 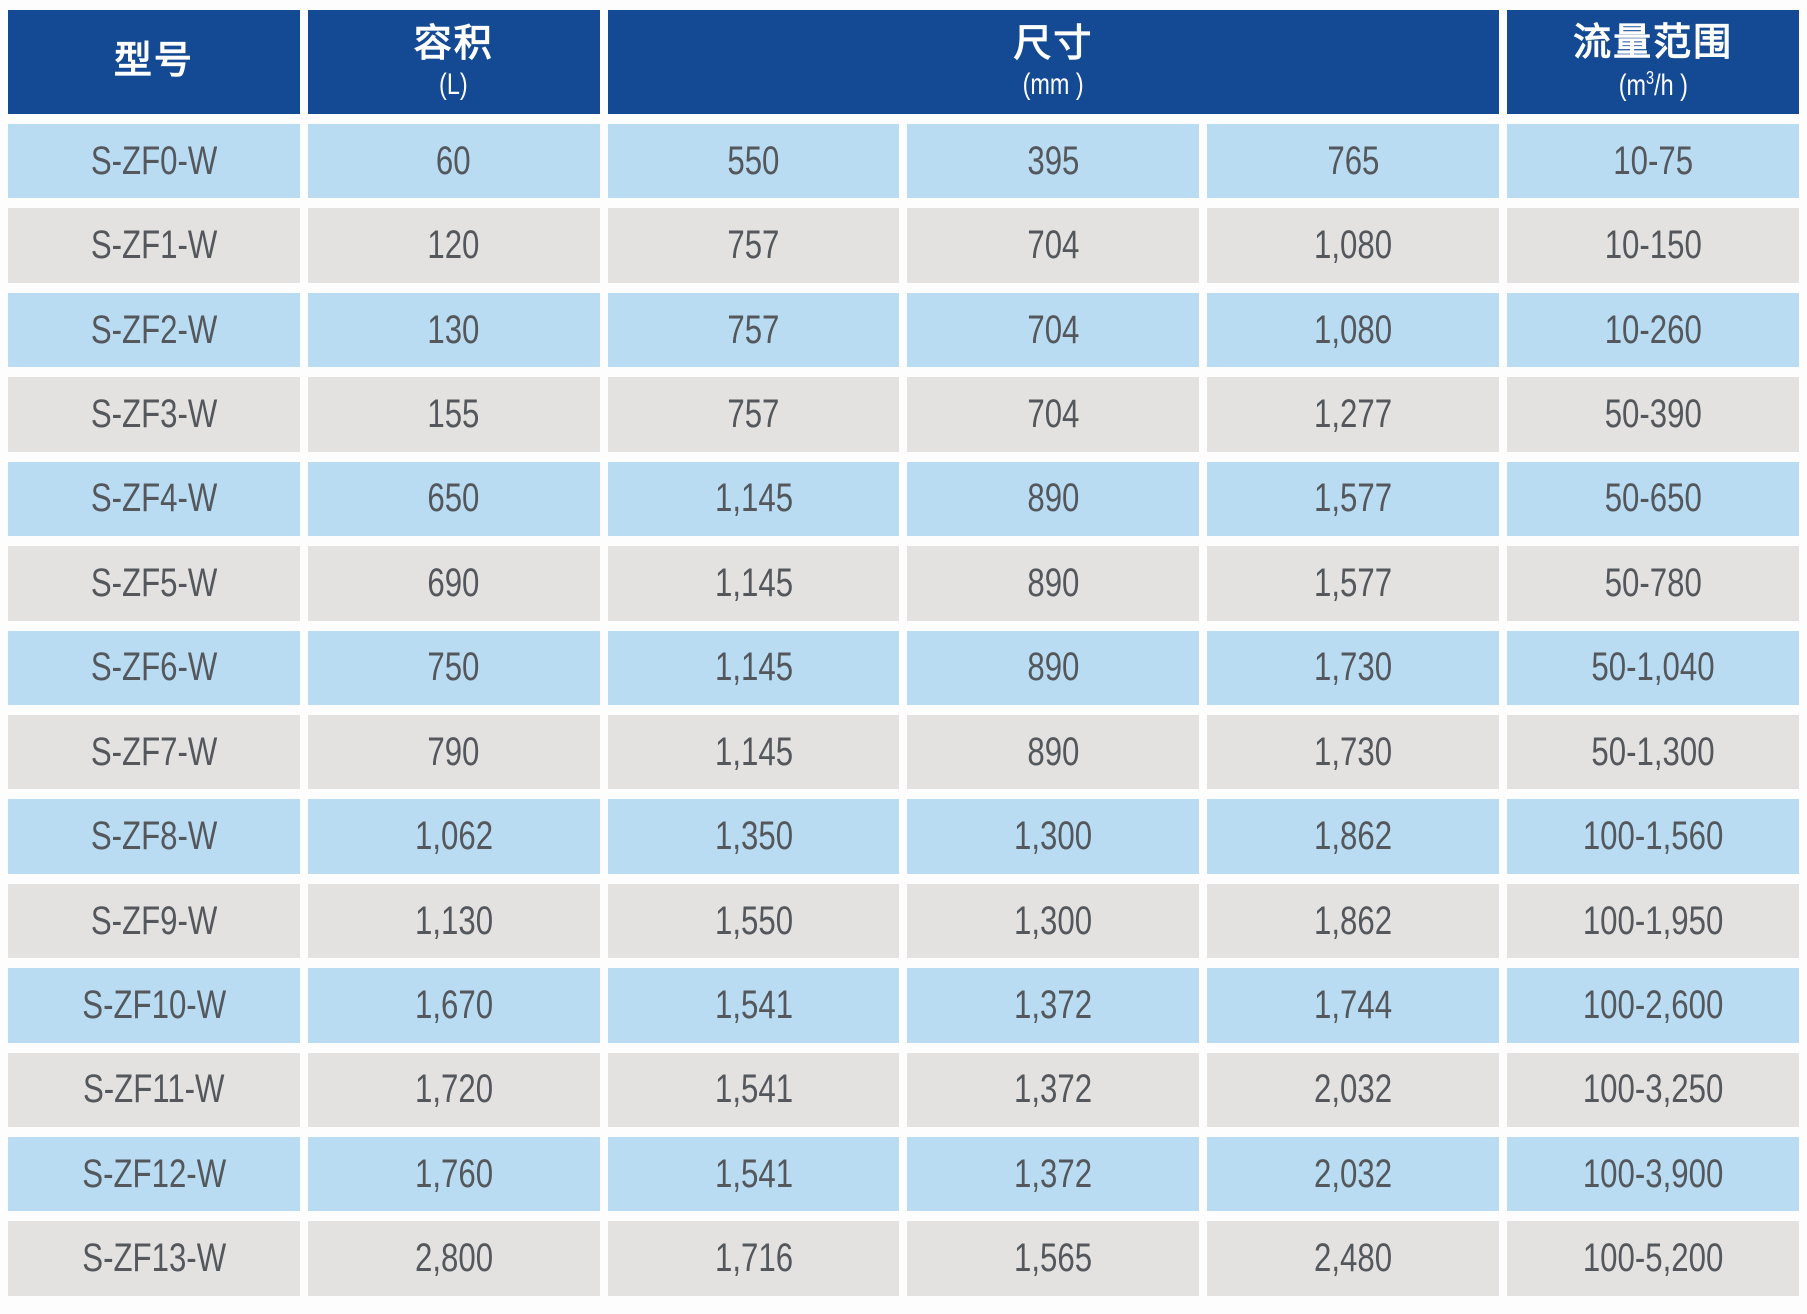 I want to click on header-volume-unit-text: (L), so click(x=454, y=84).